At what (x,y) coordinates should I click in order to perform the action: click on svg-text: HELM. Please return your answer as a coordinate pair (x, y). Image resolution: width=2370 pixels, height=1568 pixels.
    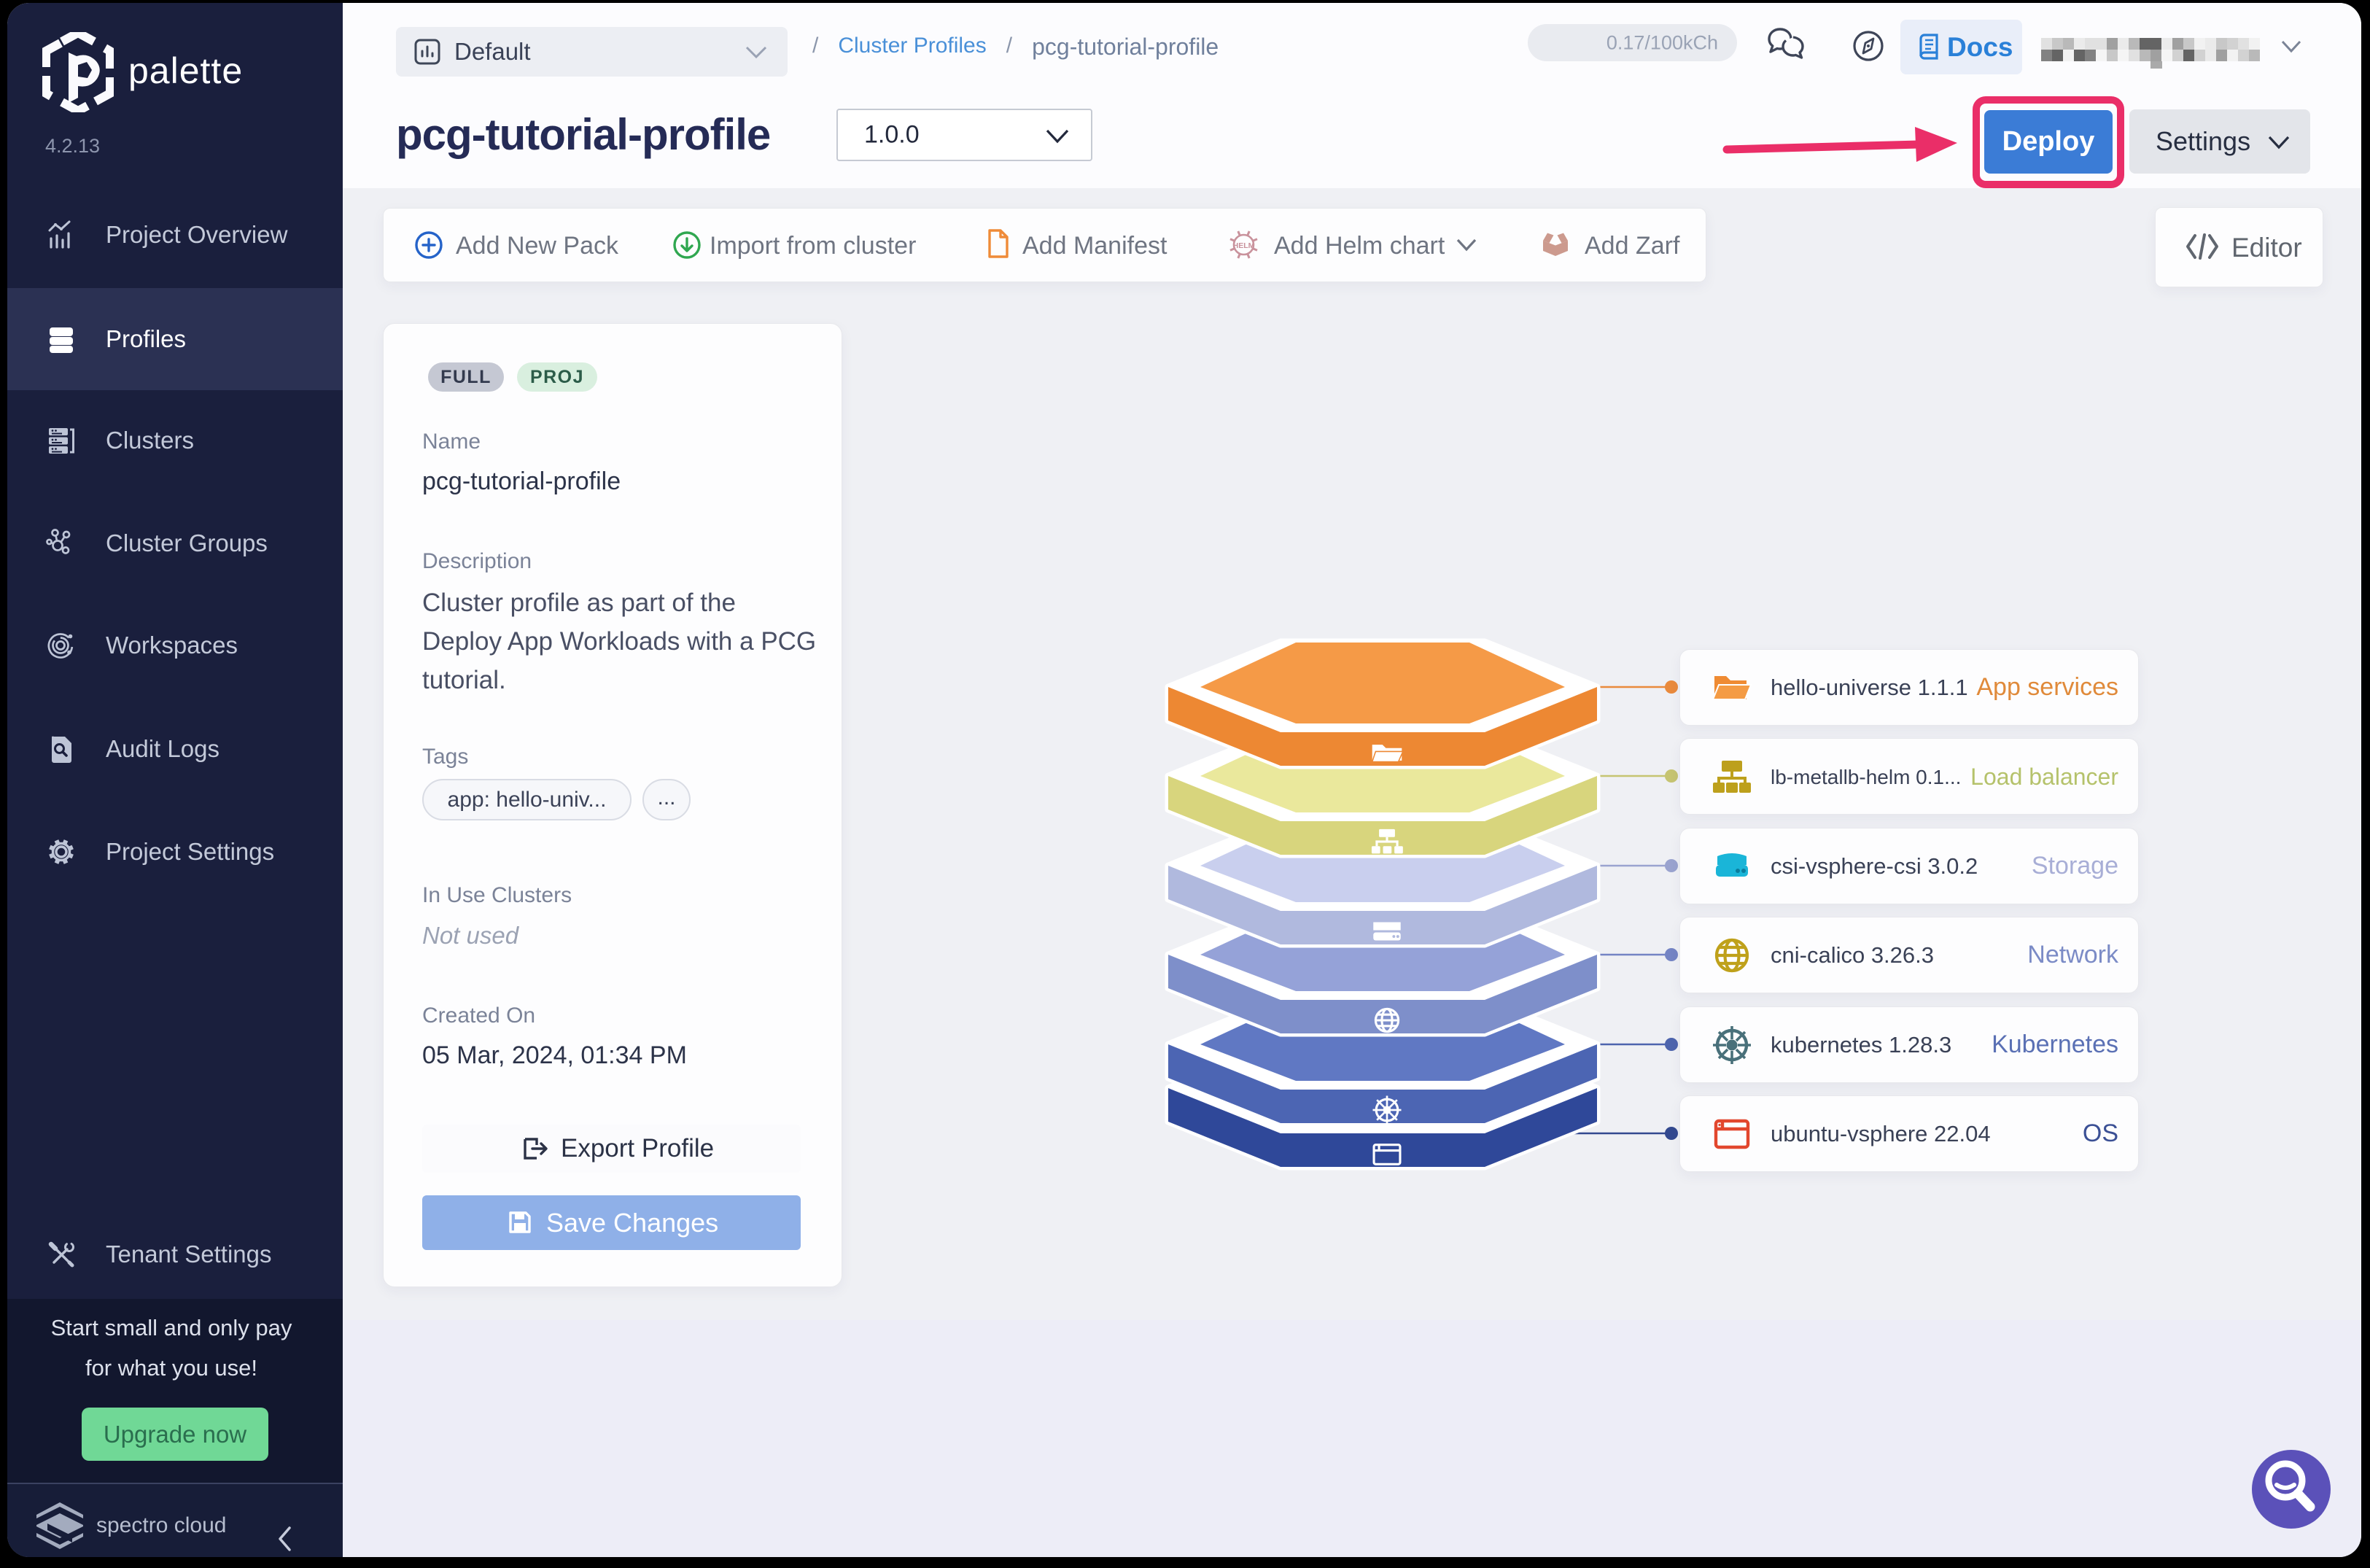
    Looking at the image, I should click on (1244, 245).